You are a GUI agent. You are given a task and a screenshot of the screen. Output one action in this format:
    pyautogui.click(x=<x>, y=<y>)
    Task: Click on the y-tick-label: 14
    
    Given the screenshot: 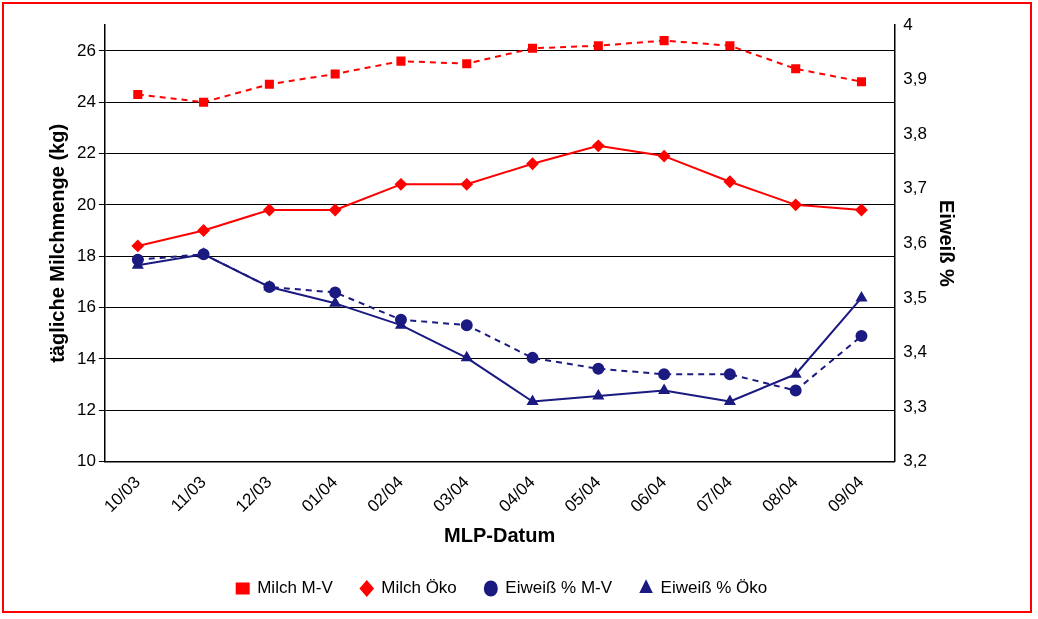 What is the action you would take?
    pyautogui.click(x=86, y=358)
    